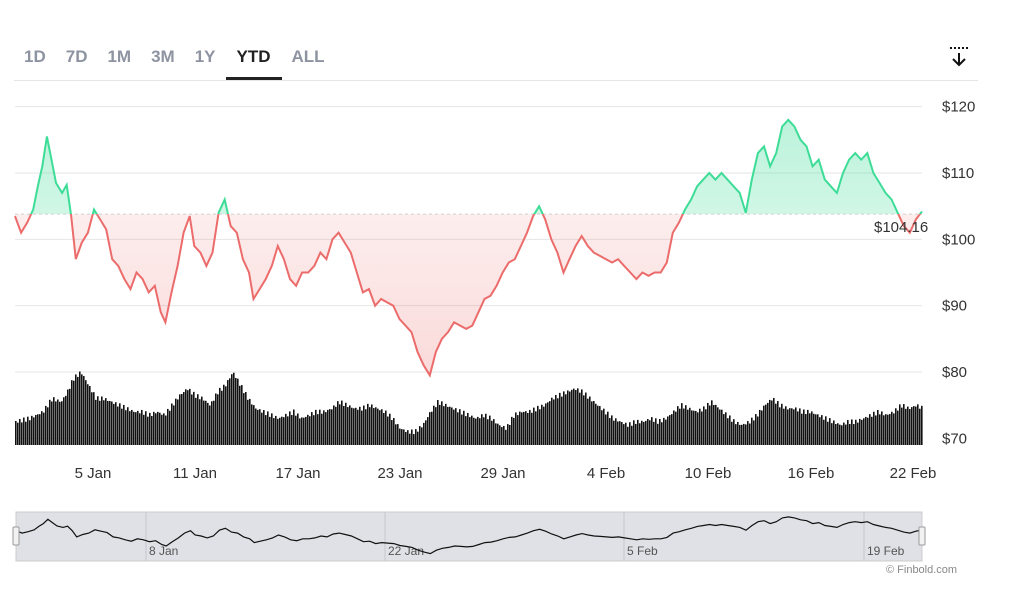 The width and height of the screenshot is (1016, 601). Describe the element at coordinates (954, 372) in the screenshot. I see `y-tick-label: $80` at that location.